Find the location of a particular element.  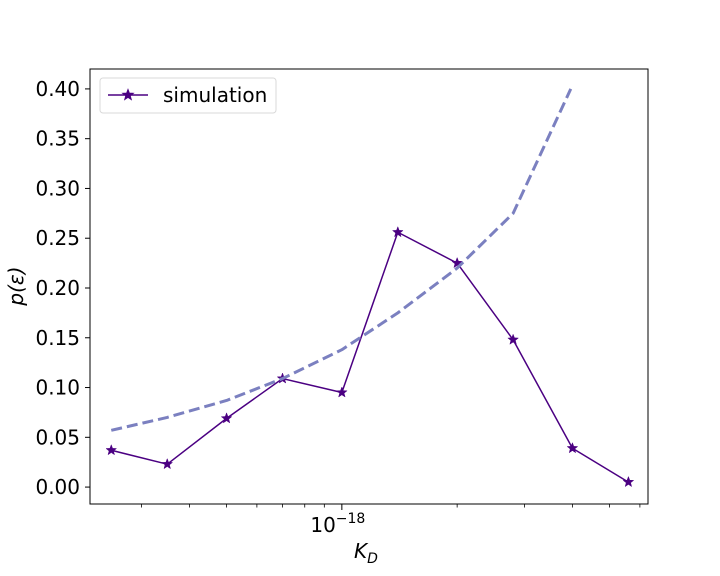

x-axis-label: KD is located at coordinates (366, 553).